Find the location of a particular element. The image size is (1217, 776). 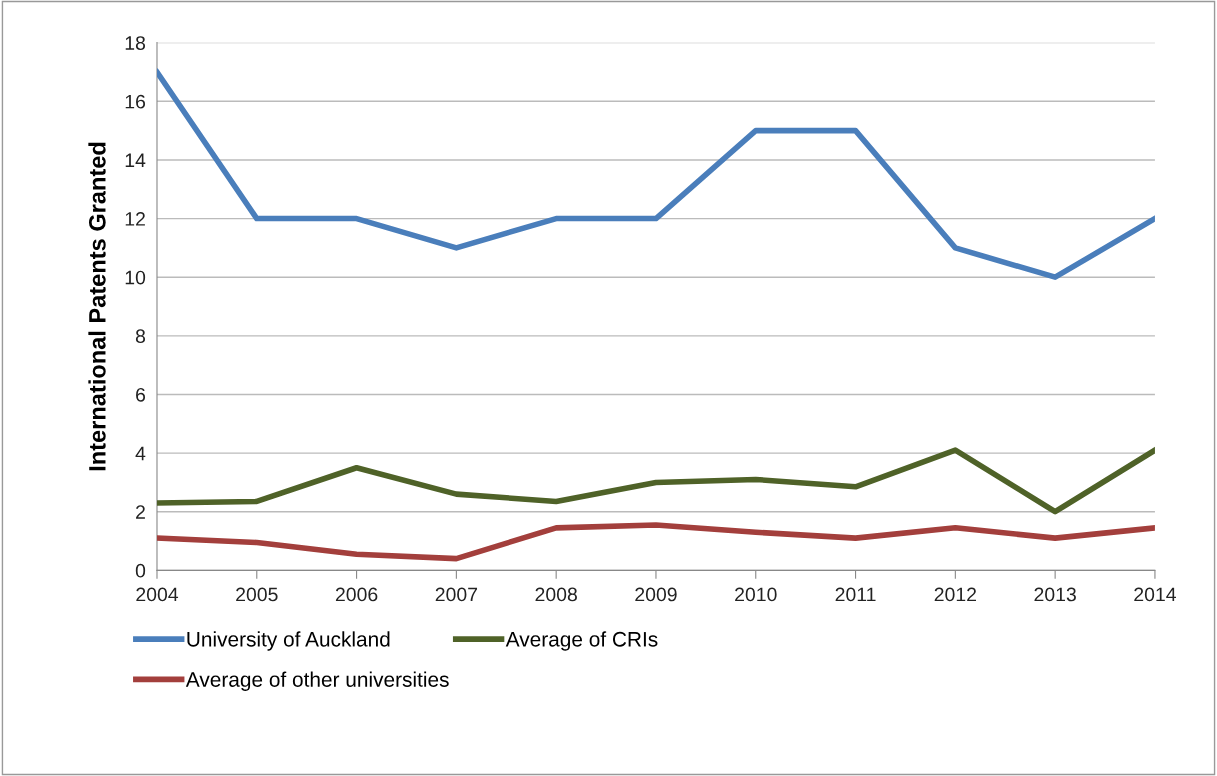

y-axis-title: International Patents Granted is located at coordinates (97, 306).